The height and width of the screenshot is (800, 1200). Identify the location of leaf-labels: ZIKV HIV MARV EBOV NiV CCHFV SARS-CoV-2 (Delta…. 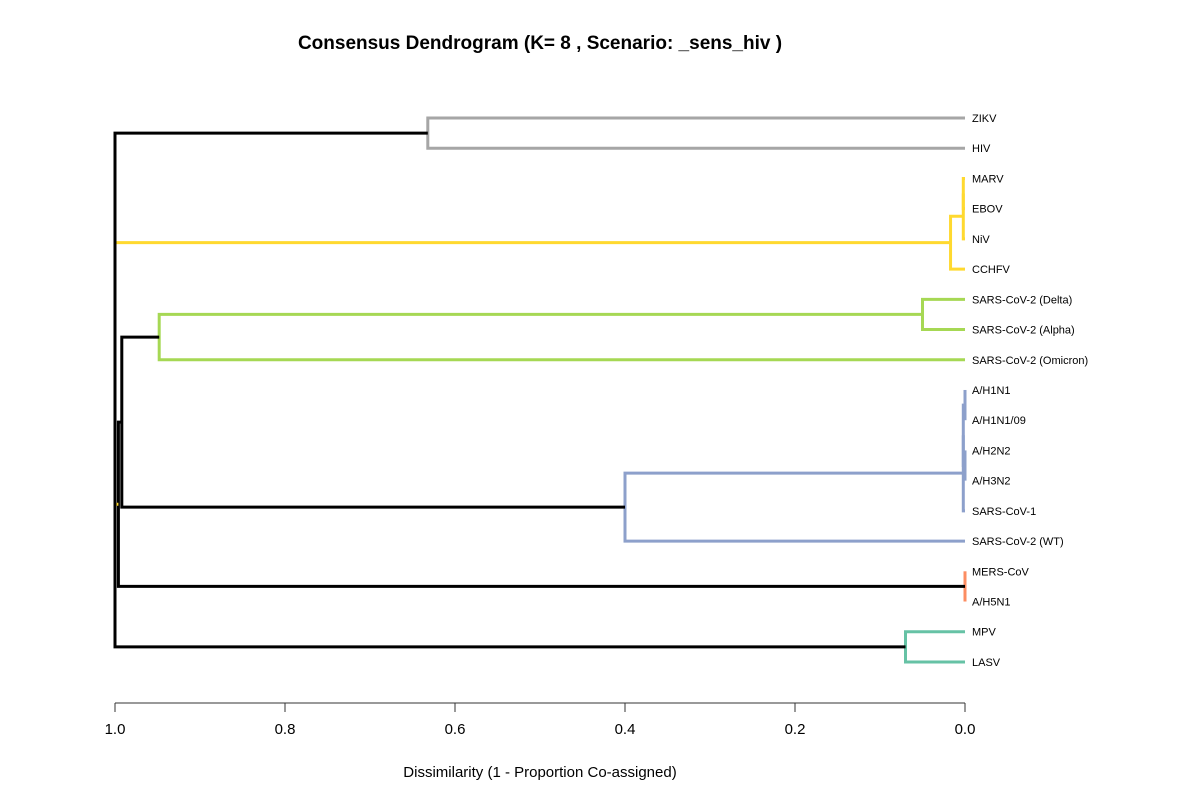
(1030, 391).